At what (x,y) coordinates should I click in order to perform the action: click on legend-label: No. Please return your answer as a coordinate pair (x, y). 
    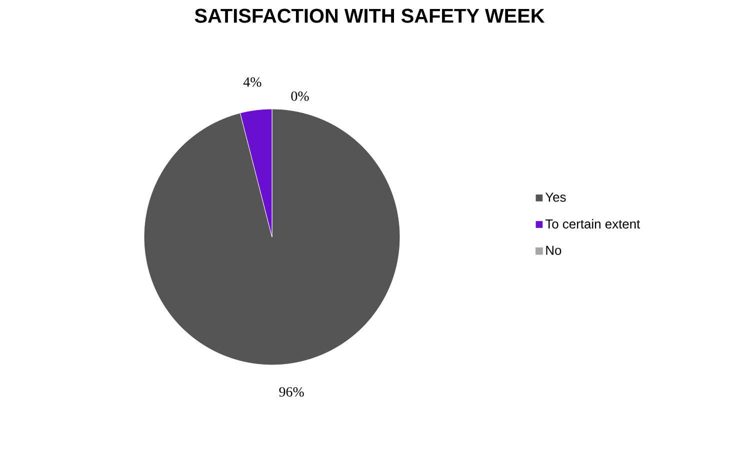
    Looking at the image, I should click on (554, 250).